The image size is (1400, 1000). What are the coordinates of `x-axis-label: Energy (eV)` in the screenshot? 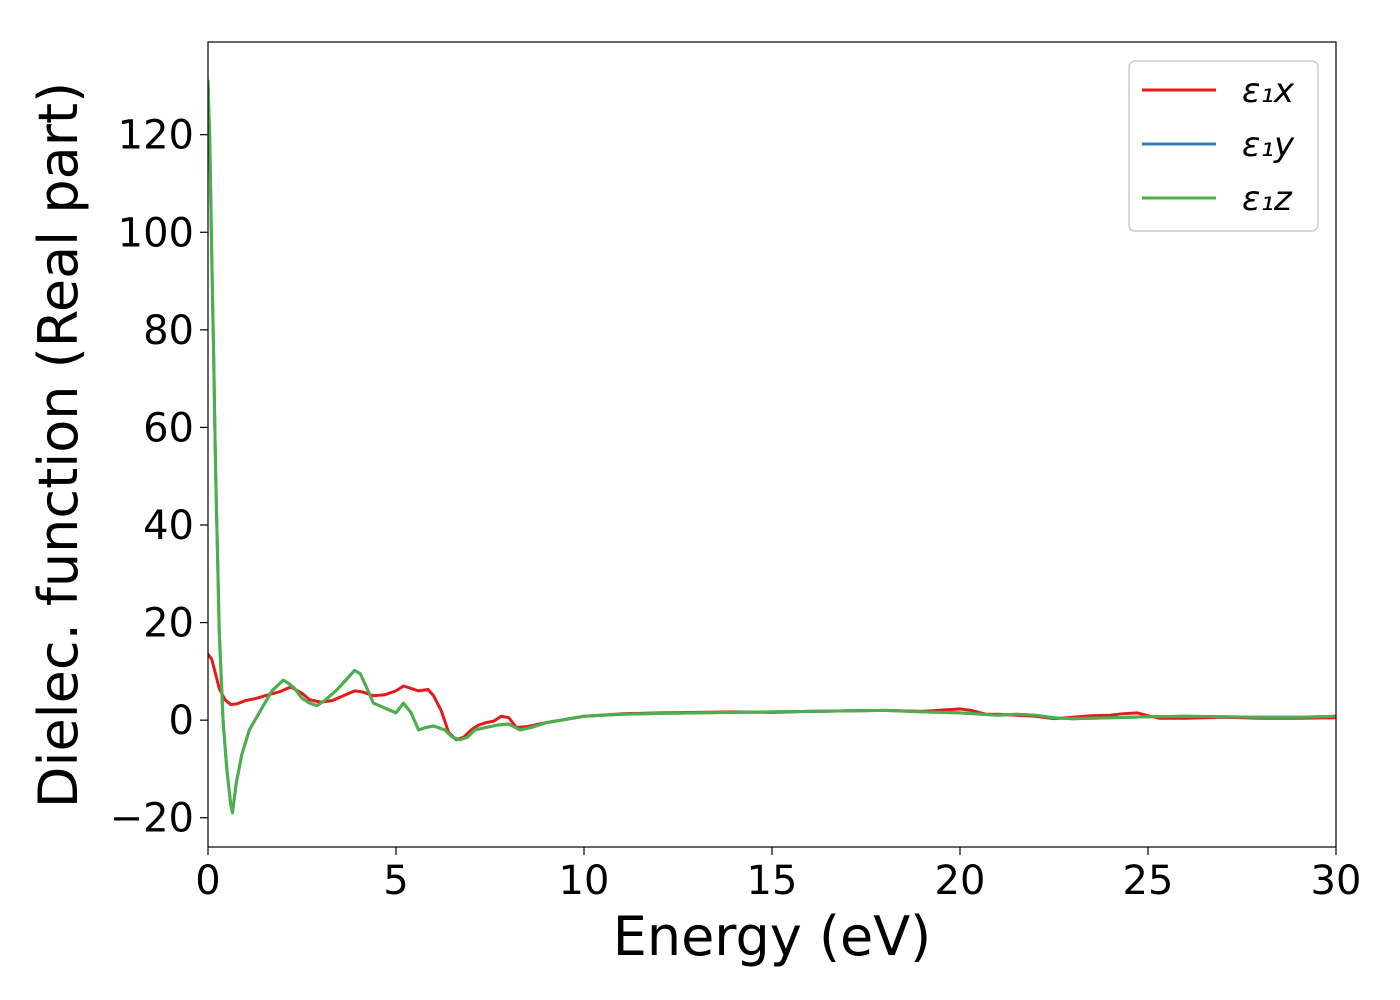 It's located at (772, 936).